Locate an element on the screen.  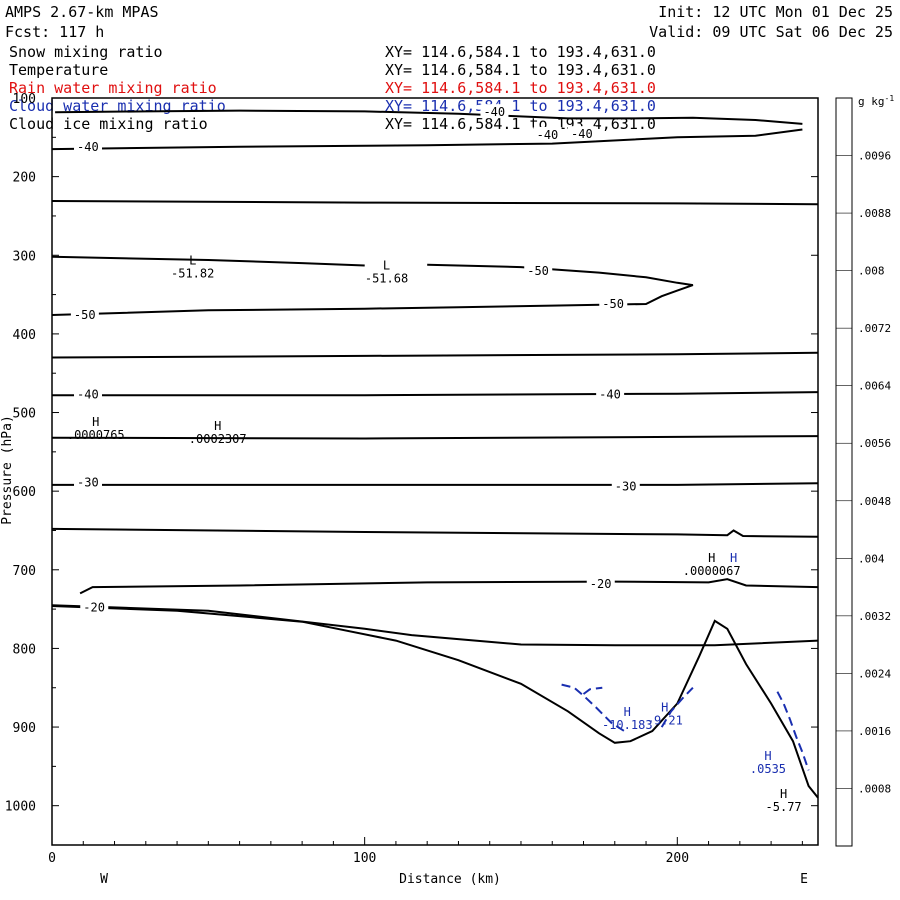
legend-field-name: Snow mixing ratio is located at coordinates (86, 52).